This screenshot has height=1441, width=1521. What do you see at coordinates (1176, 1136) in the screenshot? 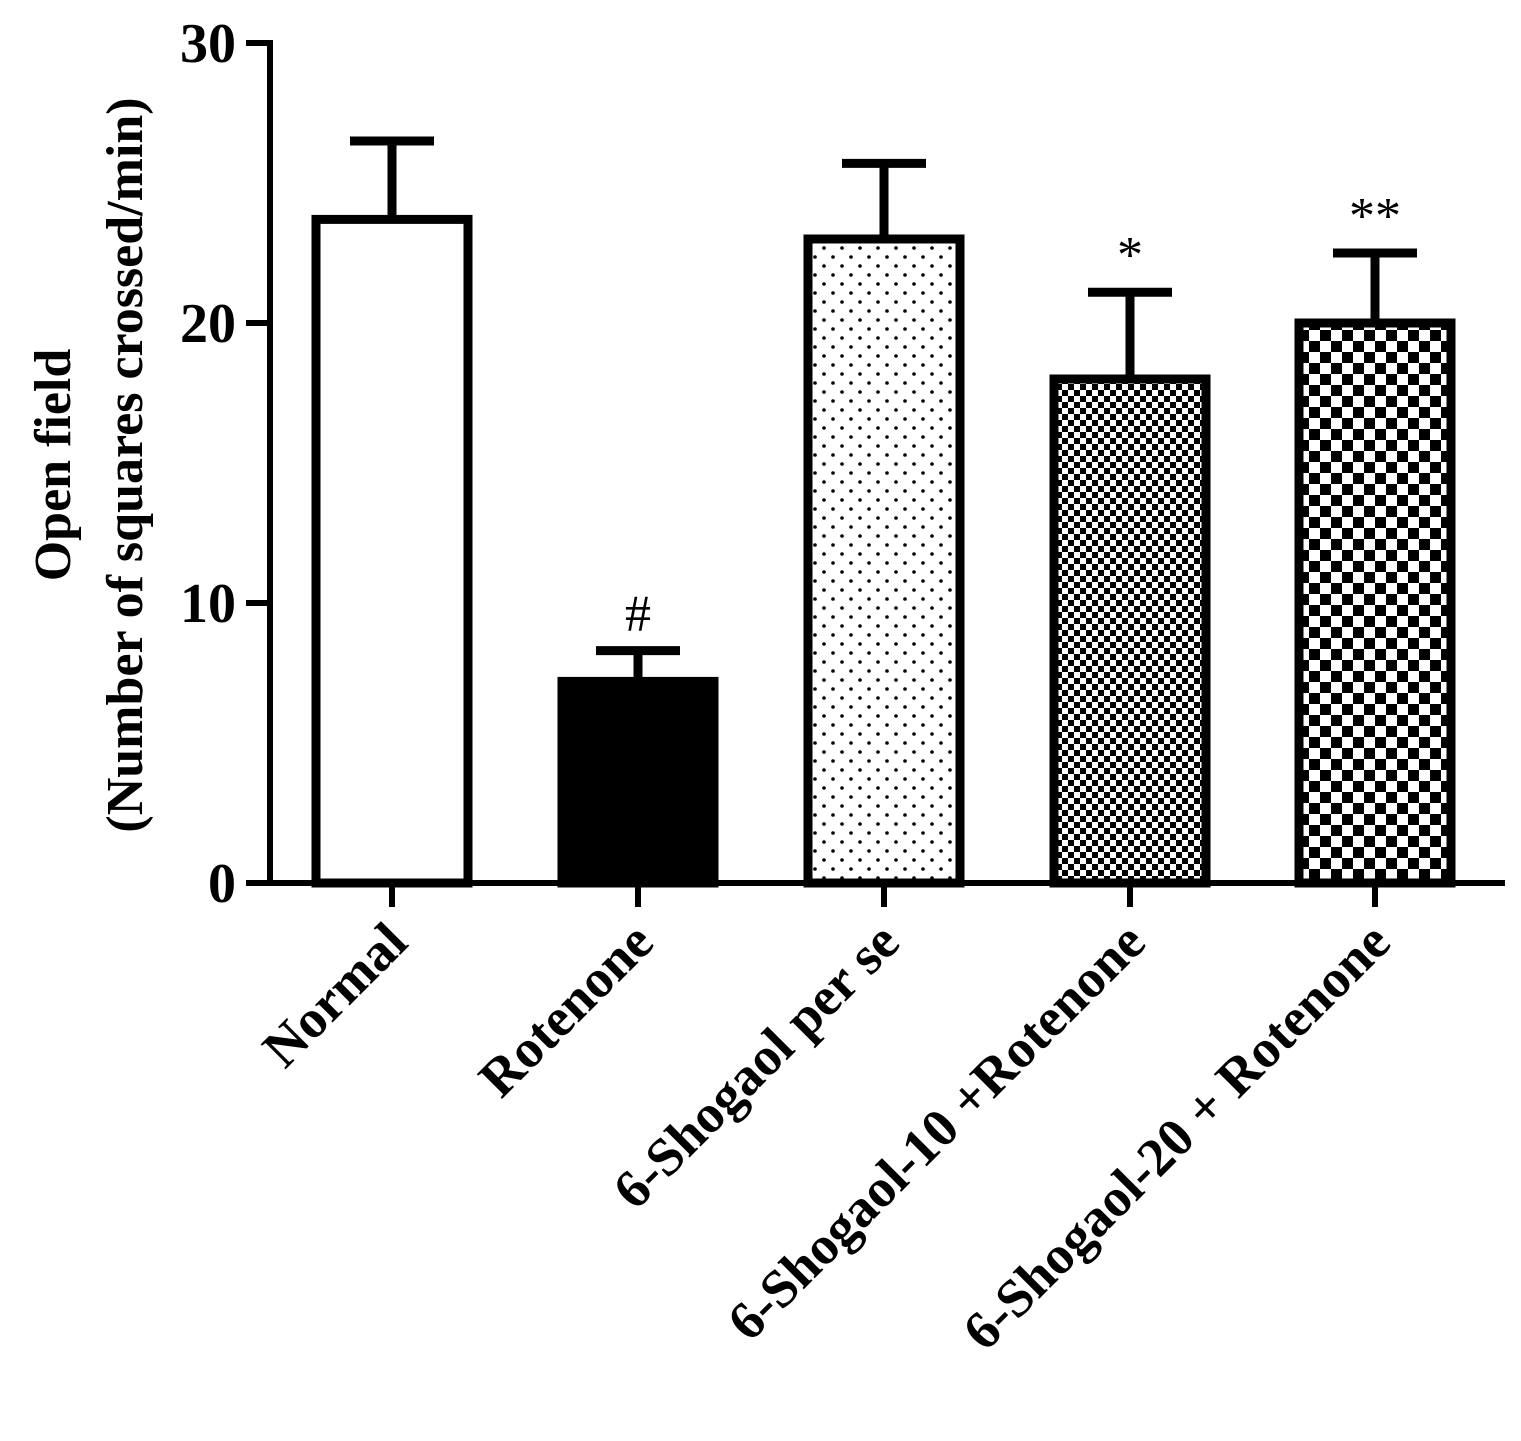
I see `x-tick-label-6-shogaol-20-rotenone: 6-Shogaol-20 + Rotenone` at bounding box center [1176, 1136].